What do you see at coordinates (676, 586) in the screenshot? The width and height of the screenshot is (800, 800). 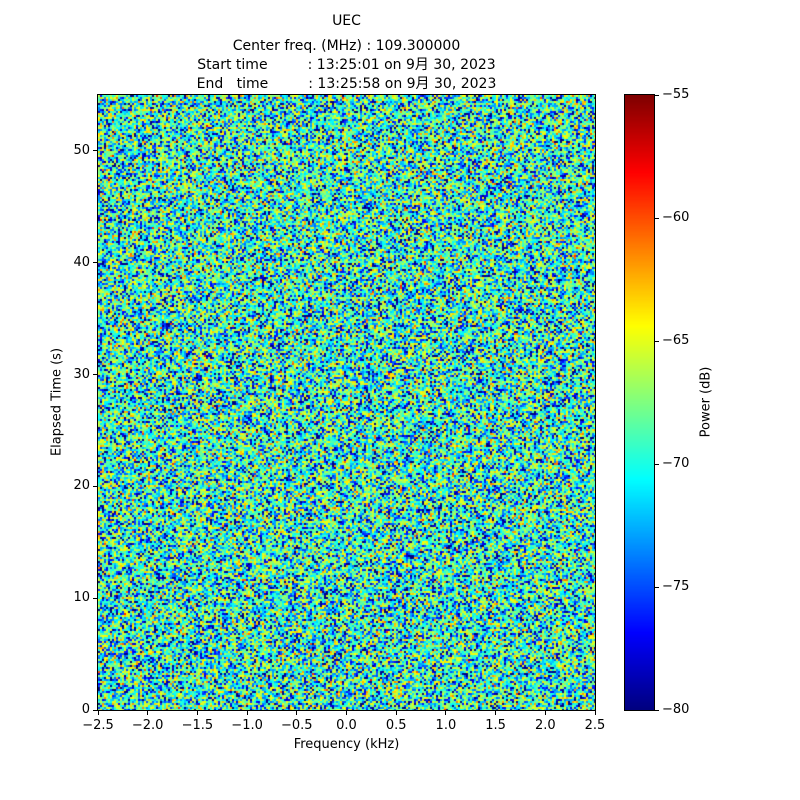 I see `colorbar-tick-label: −75` at bounding box center [676, 586].